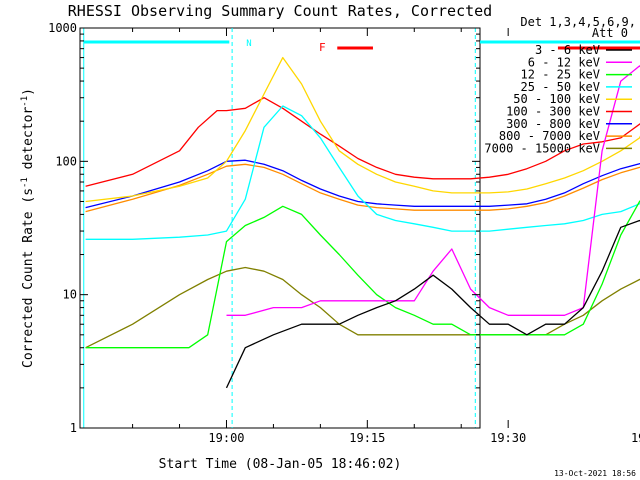  What do you see at coordinates (542, 148) in the screenshot?
I see `legend-label: 7000 - 15000 keV` at bounding box center [542, 148].